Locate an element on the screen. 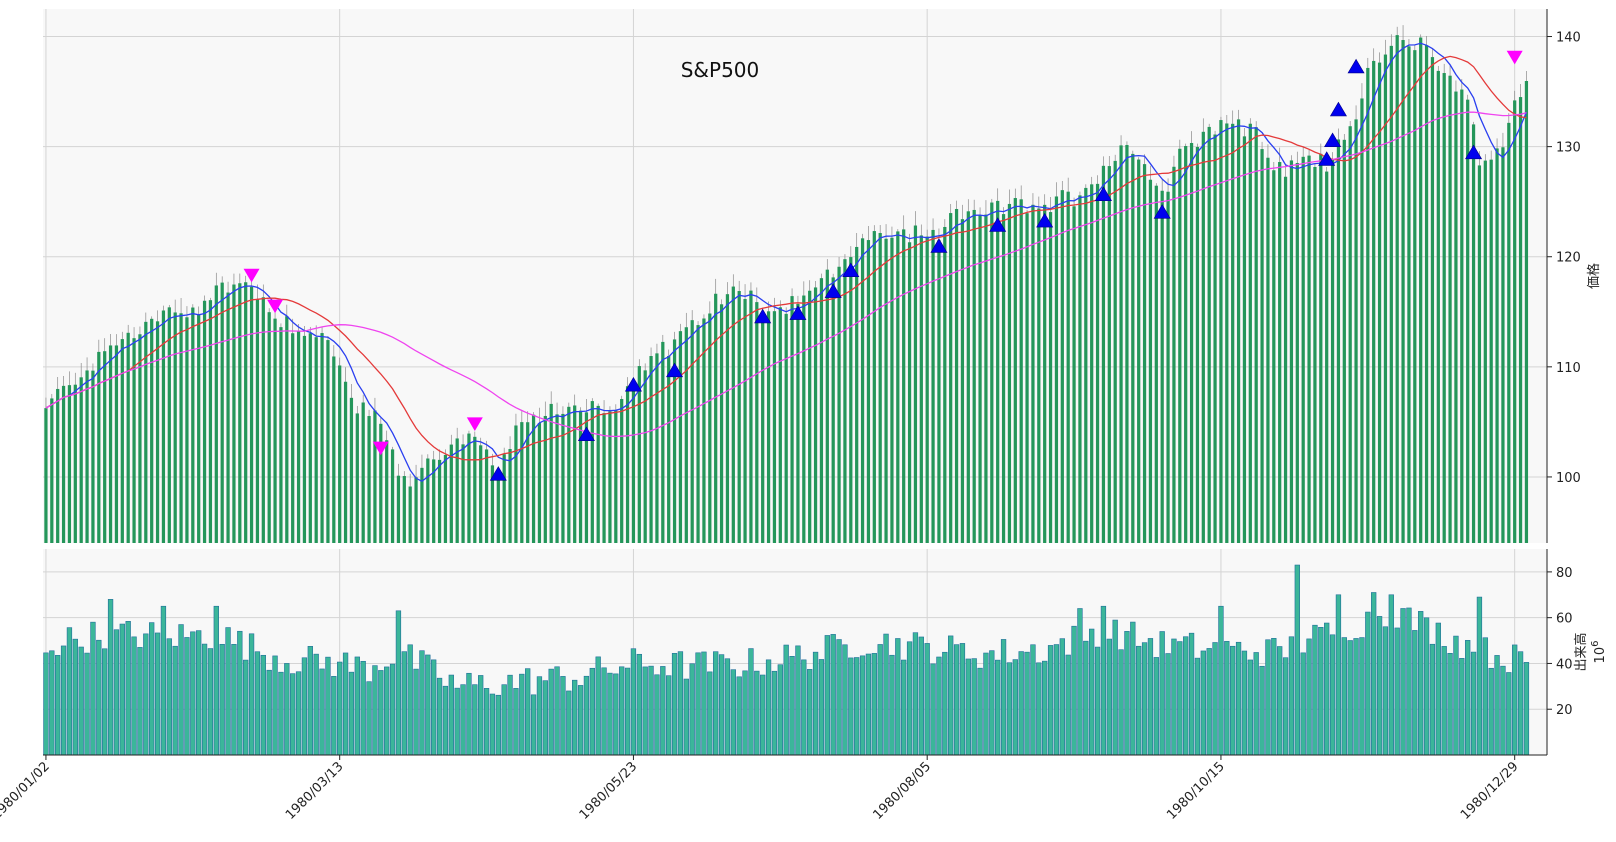 The image size is (1616, 842). x-tick-label: 1980/08/05 is located at coordinates (902, 791).